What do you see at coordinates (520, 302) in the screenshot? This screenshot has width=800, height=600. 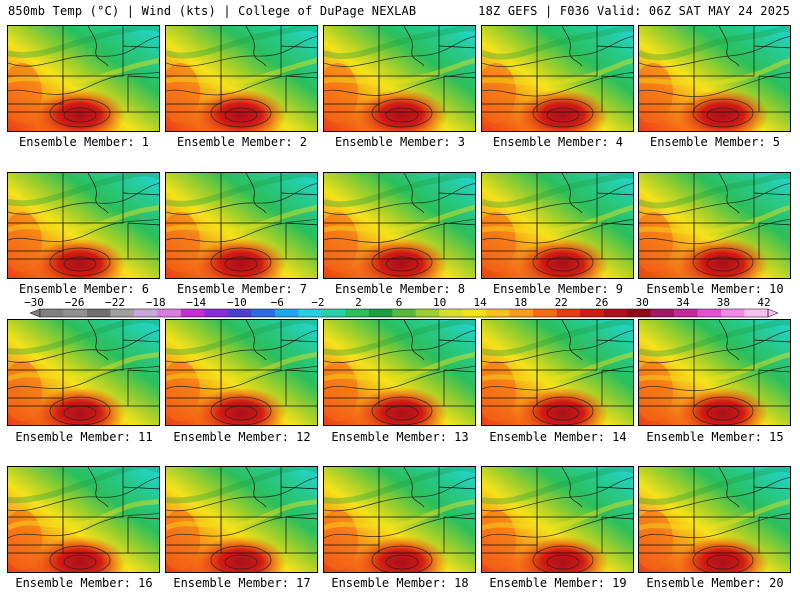 I see `colorbar-tick-label: 18` at bounding box center [520, 302].